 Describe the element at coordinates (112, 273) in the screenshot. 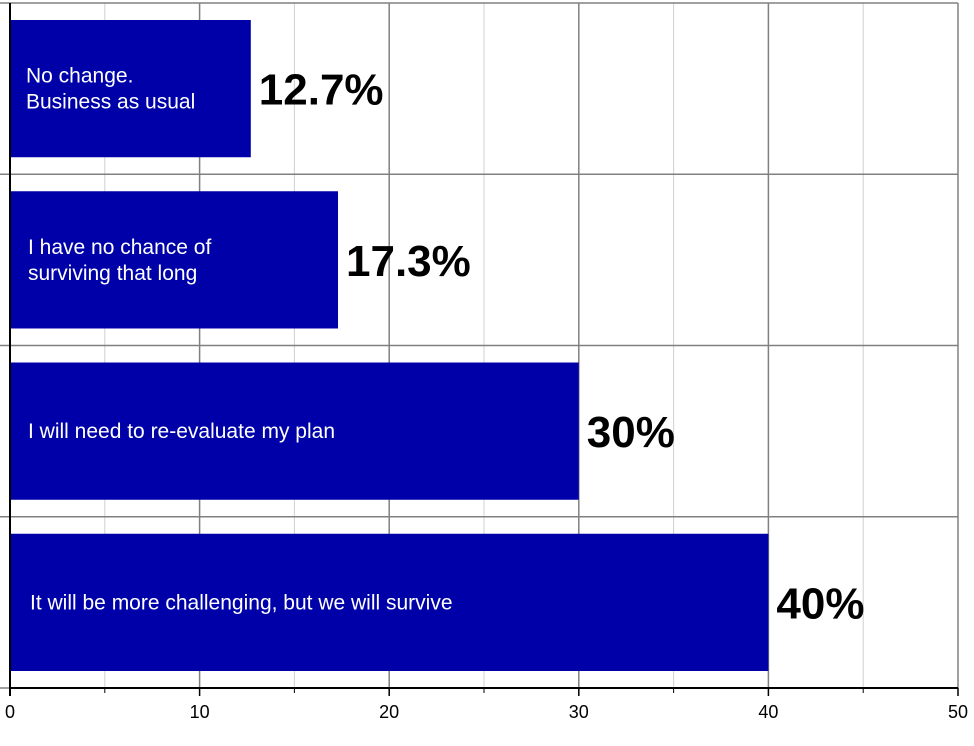

I see `category-label: surviving that long` at that location.